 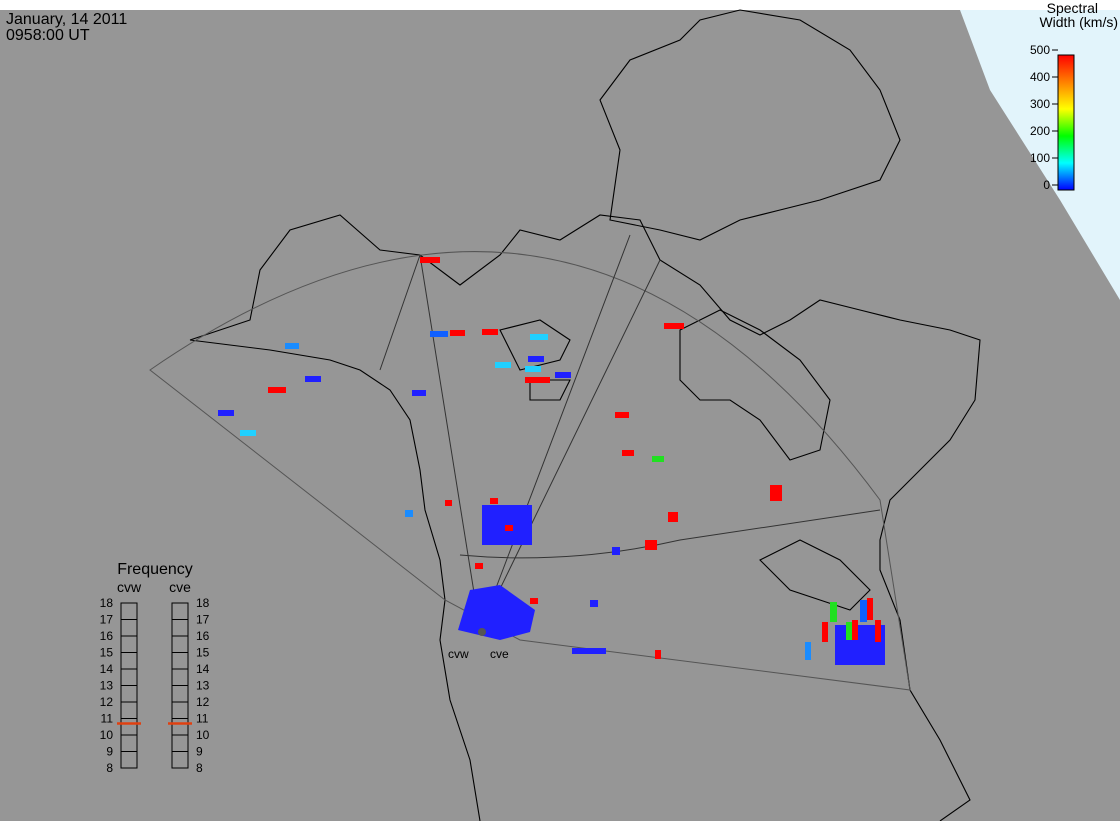 What do you see at coordinates (499, 654) in the screenshot?
I see `radar-label: cve` at bounding box center [499, 654].